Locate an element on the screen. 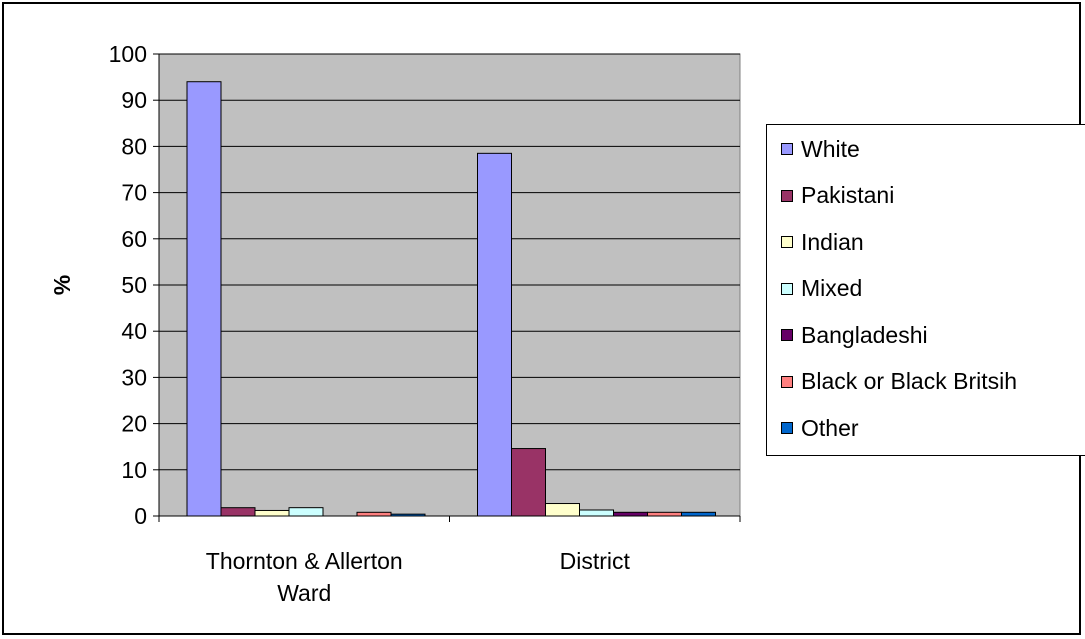 This screenshot has height=639, width=1085. legend-item: White is located at coordinates (820, 149).